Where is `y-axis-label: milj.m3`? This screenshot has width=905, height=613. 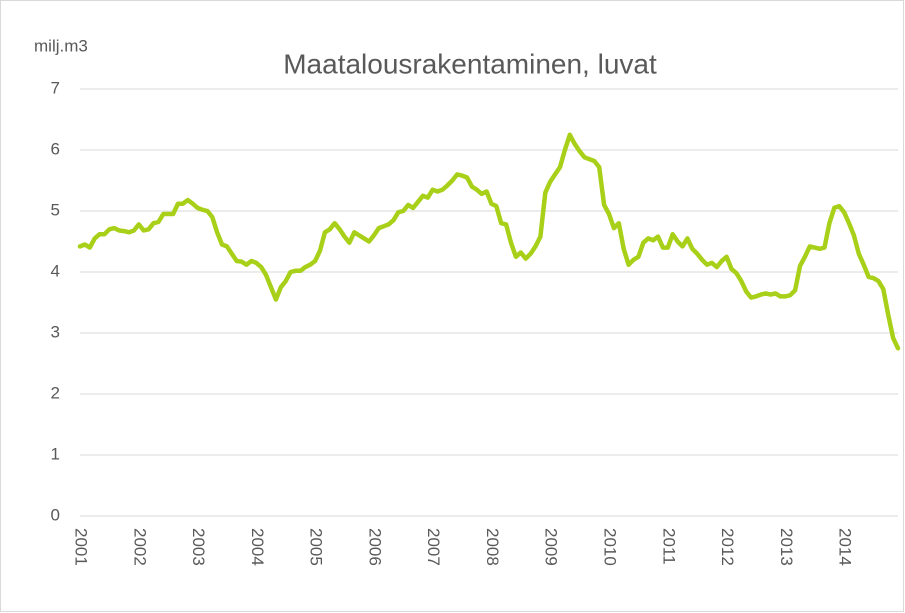
y-axis-label: milj.m3 is located at coordinates (61, 45).